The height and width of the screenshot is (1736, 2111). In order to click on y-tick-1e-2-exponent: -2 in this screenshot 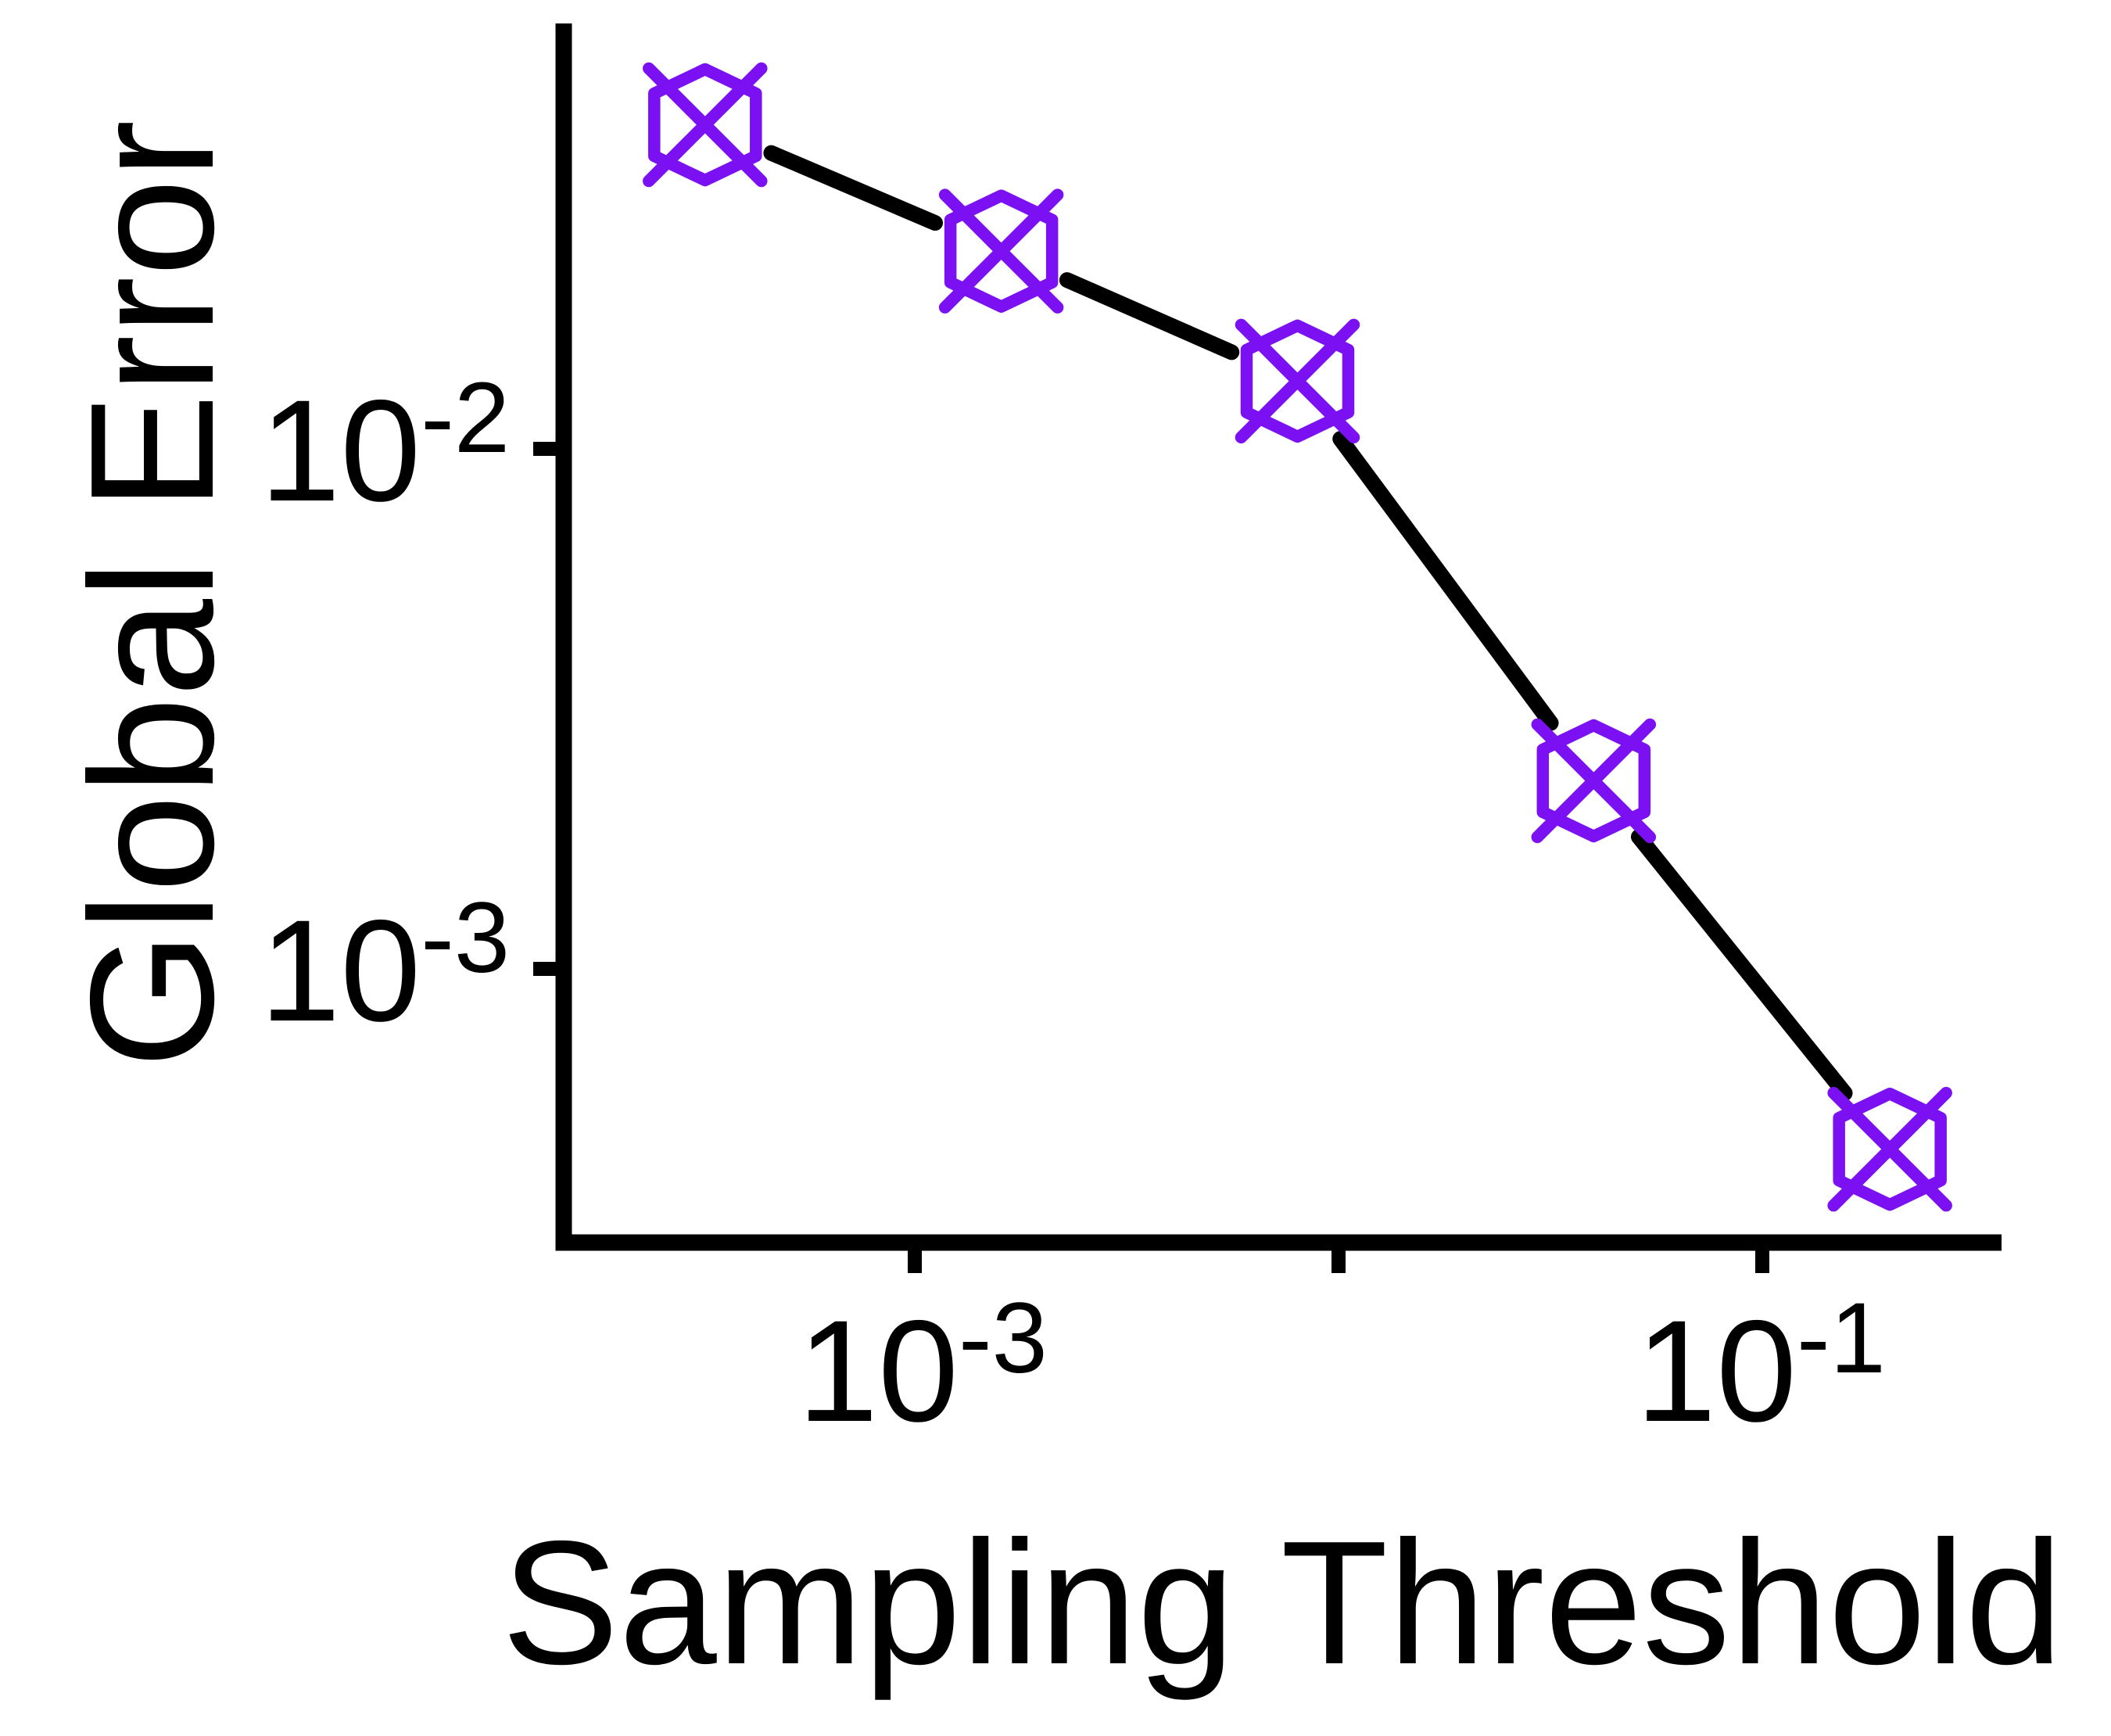, I will do `click(465, 418)`.